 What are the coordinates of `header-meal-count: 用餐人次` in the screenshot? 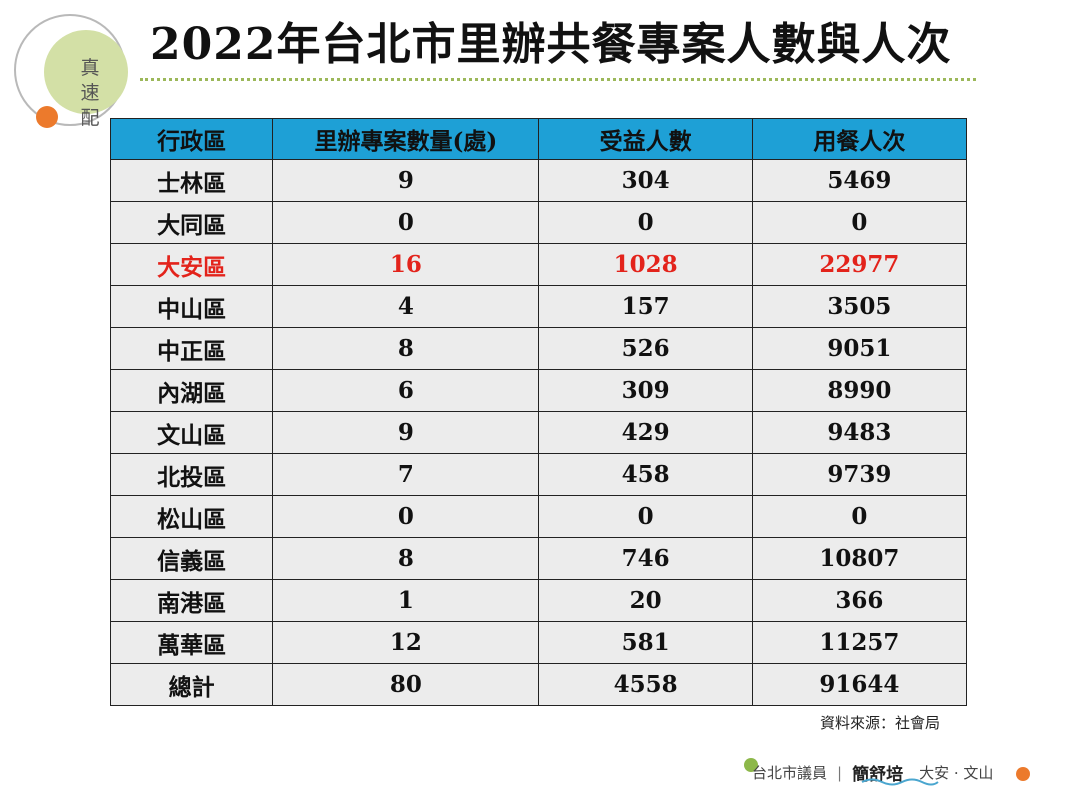 It's located at (859, 139).